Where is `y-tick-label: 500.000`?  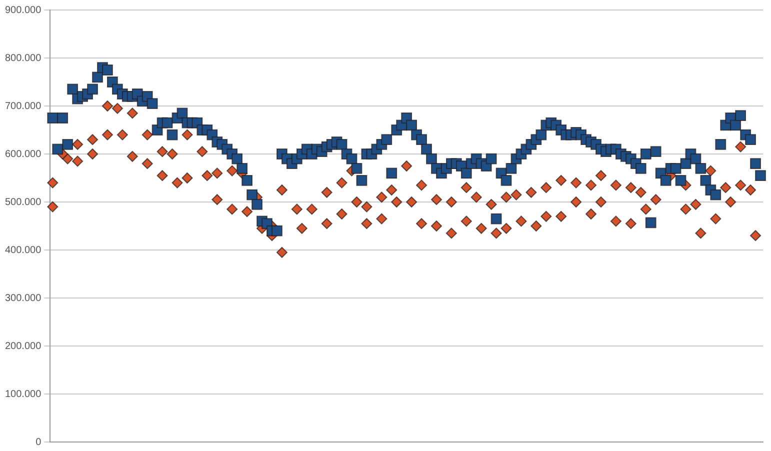
y-tick-label: 500.000 is located at coordinates (23, 202).